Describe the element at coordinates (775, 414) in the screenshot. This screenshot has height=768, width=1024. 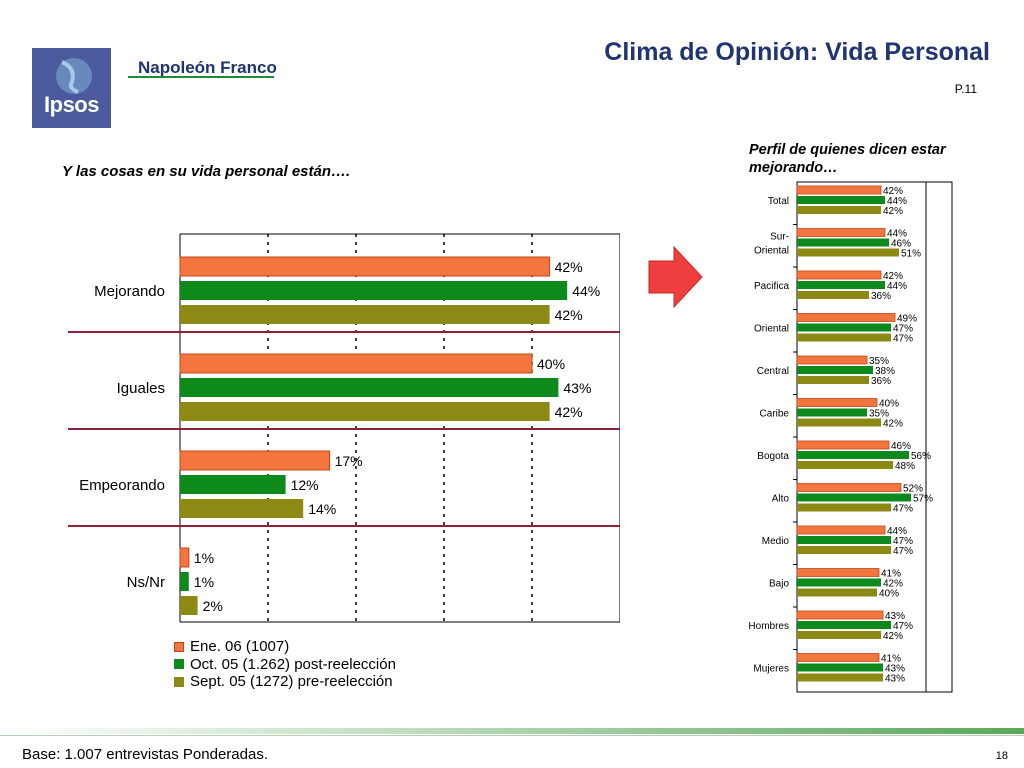
I see `profile-category-label-6: Caribe` at that location.